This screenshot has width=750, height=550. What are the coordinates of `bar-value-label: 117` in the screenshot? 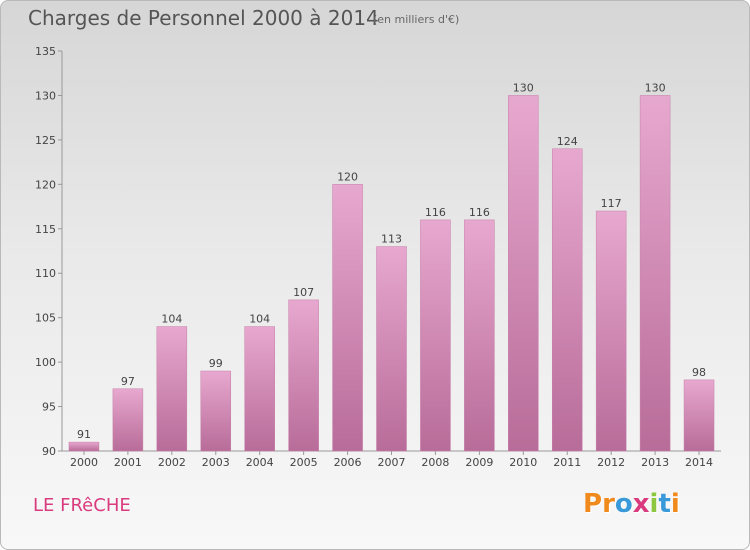 It's located at (611, 203).